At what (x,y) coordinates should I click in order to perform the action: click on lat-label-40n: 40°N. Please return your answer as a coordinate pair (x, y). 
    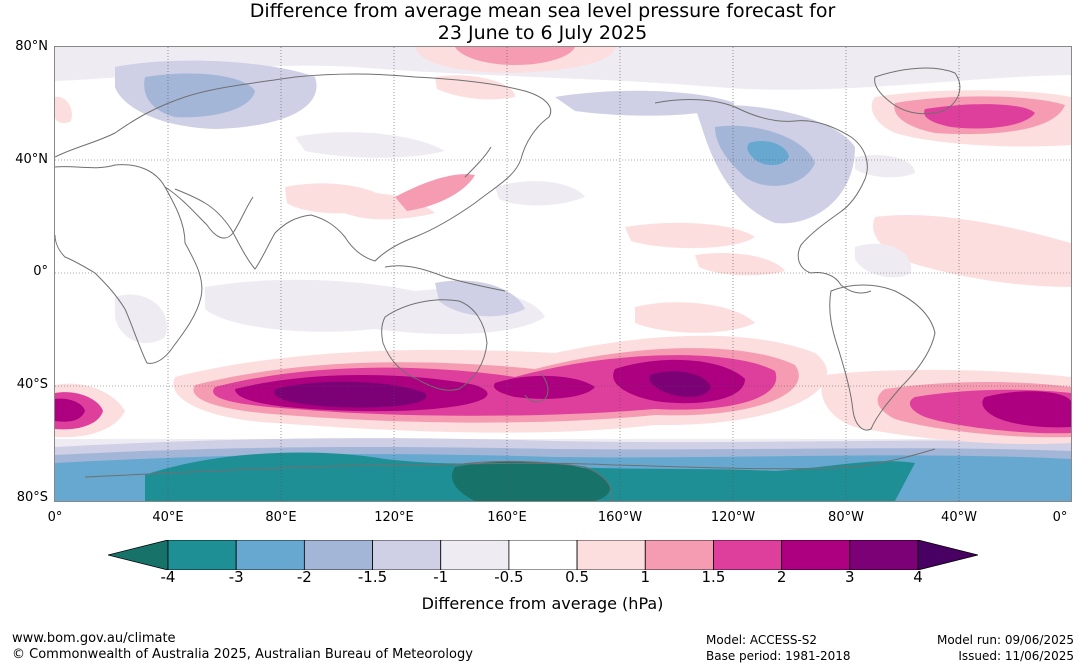
    Looking at the image, I should click on (31, 159).